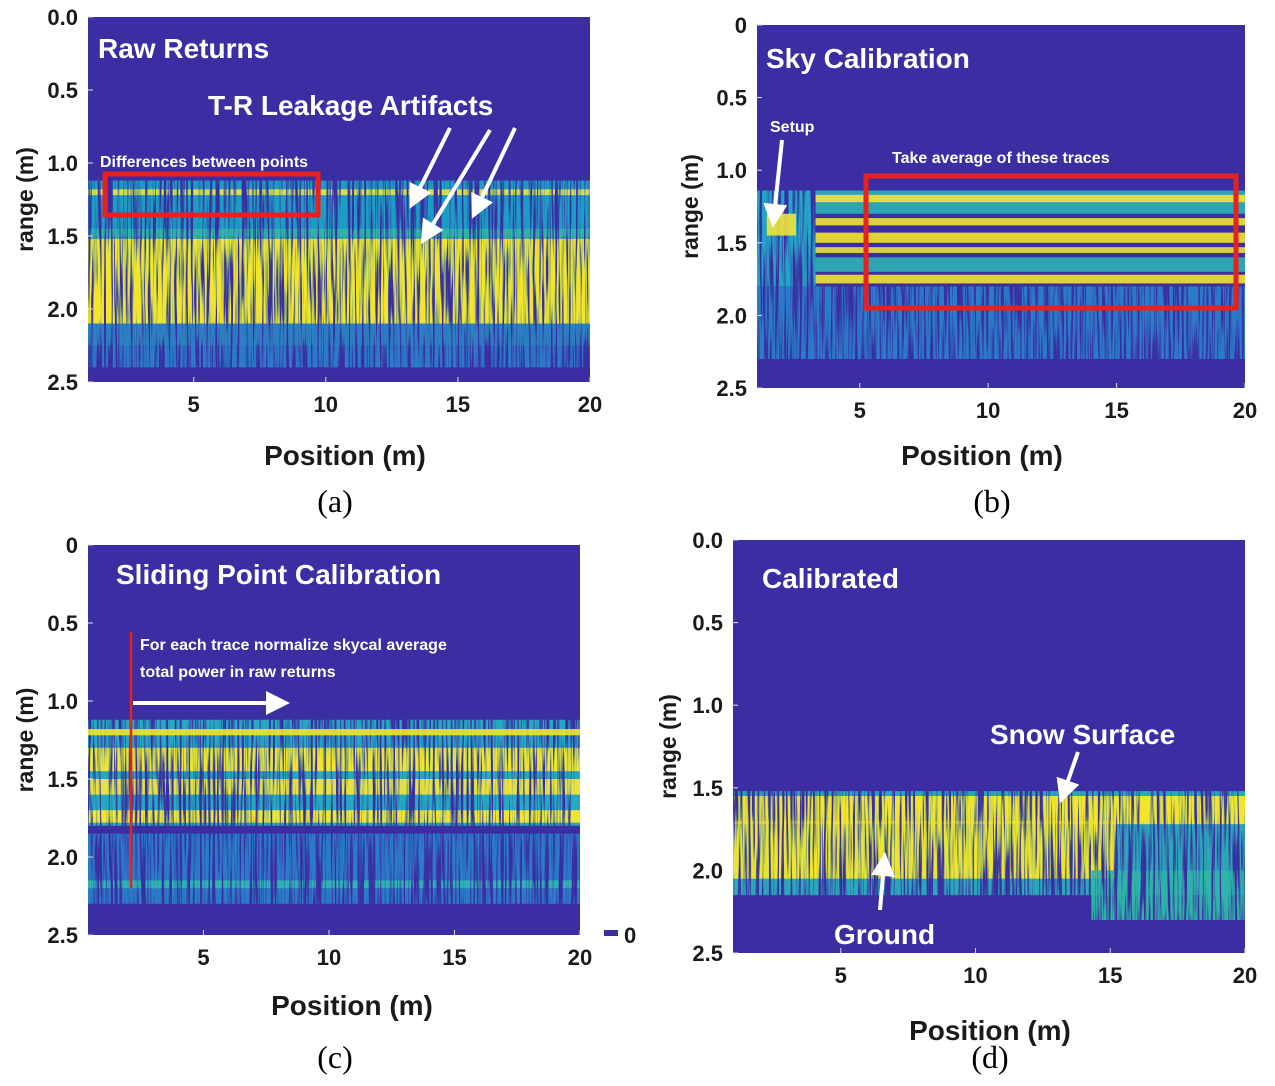  I want to click on panel-title: Sky Calibration, so click(868, 58).